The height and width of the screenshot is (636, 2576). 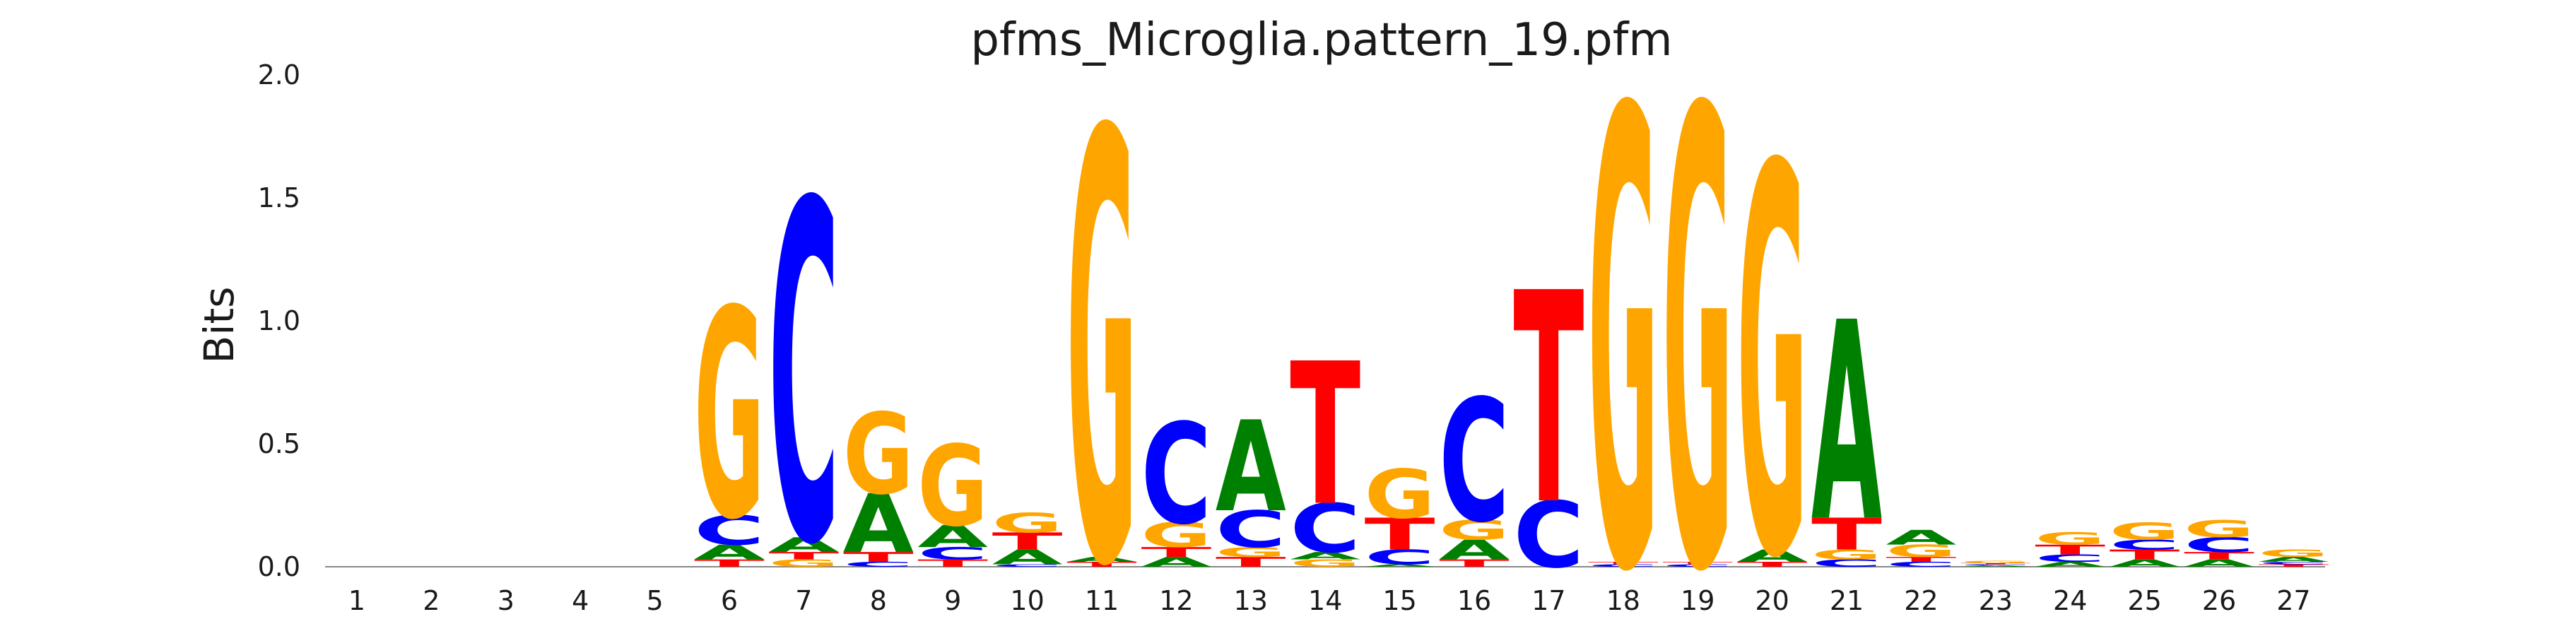 I want to click on x-tick-label: 24, so click(x=2070, y=600).